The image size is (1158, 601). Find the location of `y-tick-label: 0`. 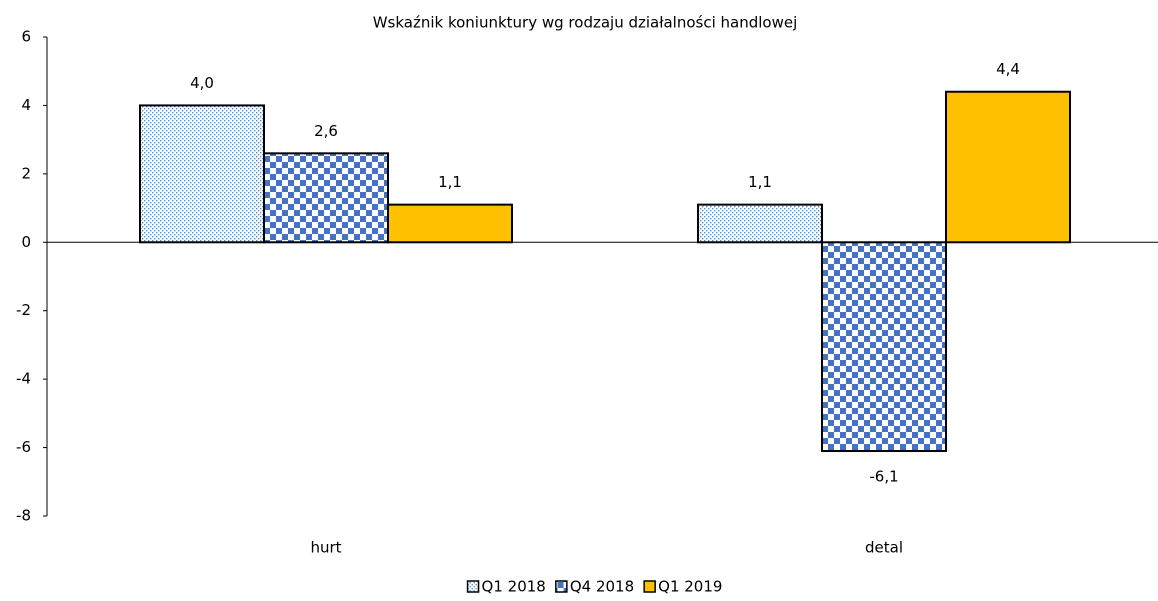

y-tick-label: 0 is located at coordinates (26, 242).